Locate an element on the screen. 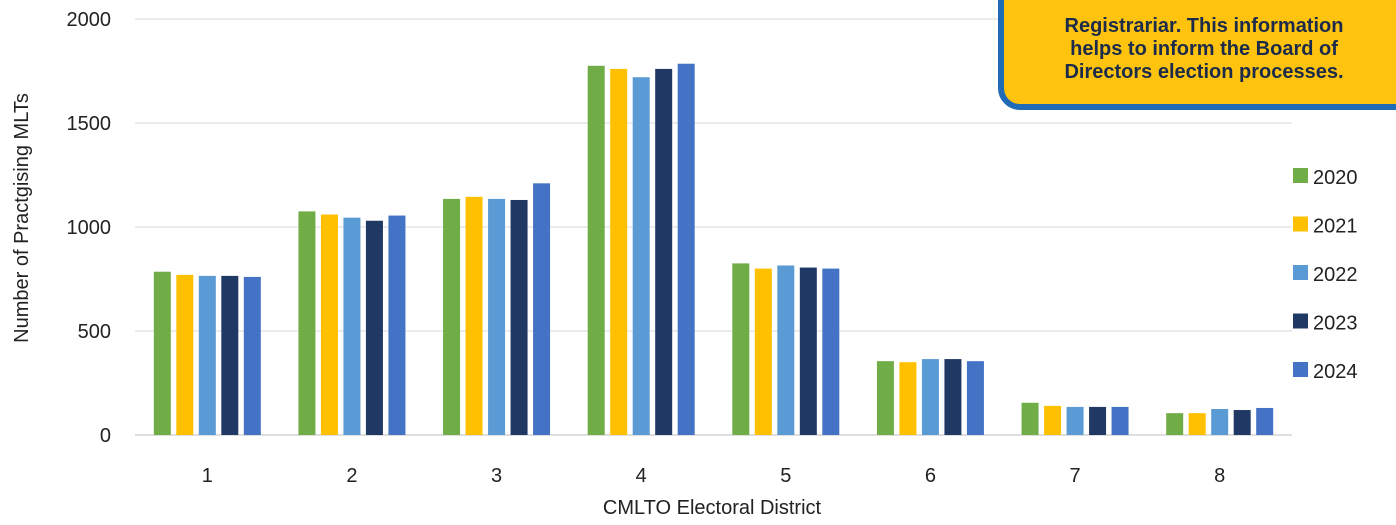 The width and height of the screenshot is (1396, 525). x-tick-label: 6 is located at coordinates (930, 476).